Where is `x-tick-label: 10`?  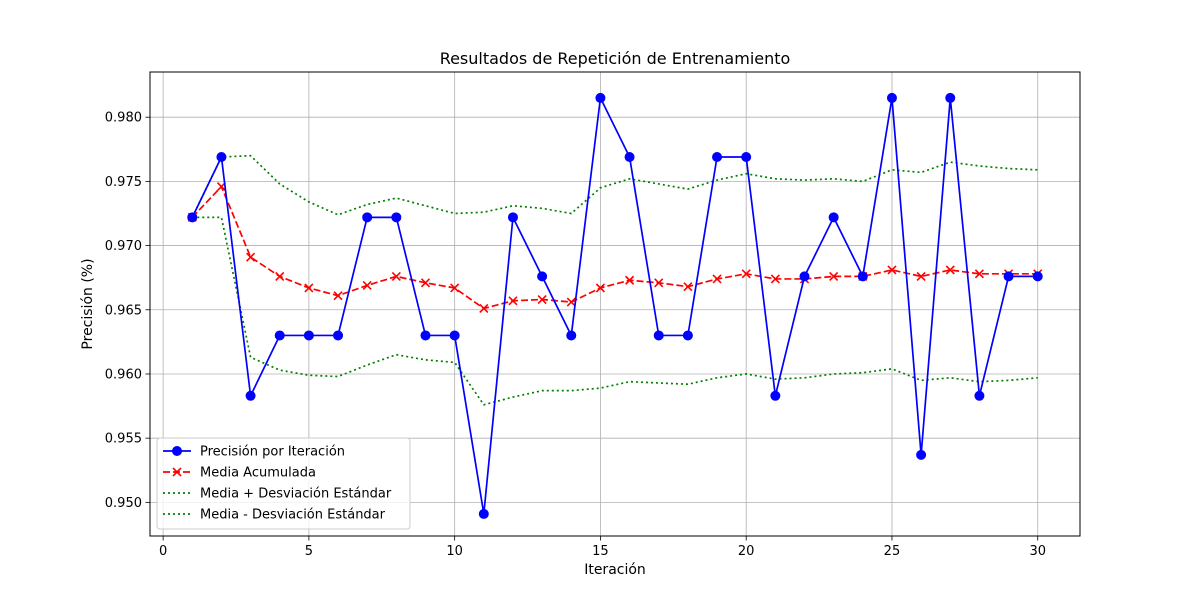 x-tick-label: 10 is located at coordinates (454, 551).